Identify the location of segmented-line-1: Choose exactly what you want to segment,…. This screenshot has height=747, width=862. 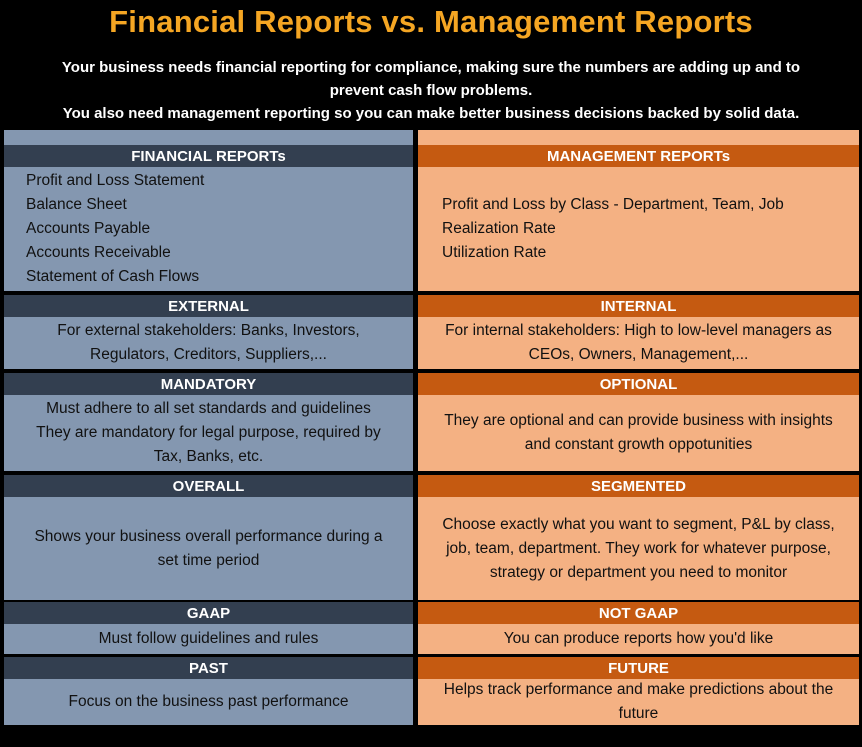
(638, 524).